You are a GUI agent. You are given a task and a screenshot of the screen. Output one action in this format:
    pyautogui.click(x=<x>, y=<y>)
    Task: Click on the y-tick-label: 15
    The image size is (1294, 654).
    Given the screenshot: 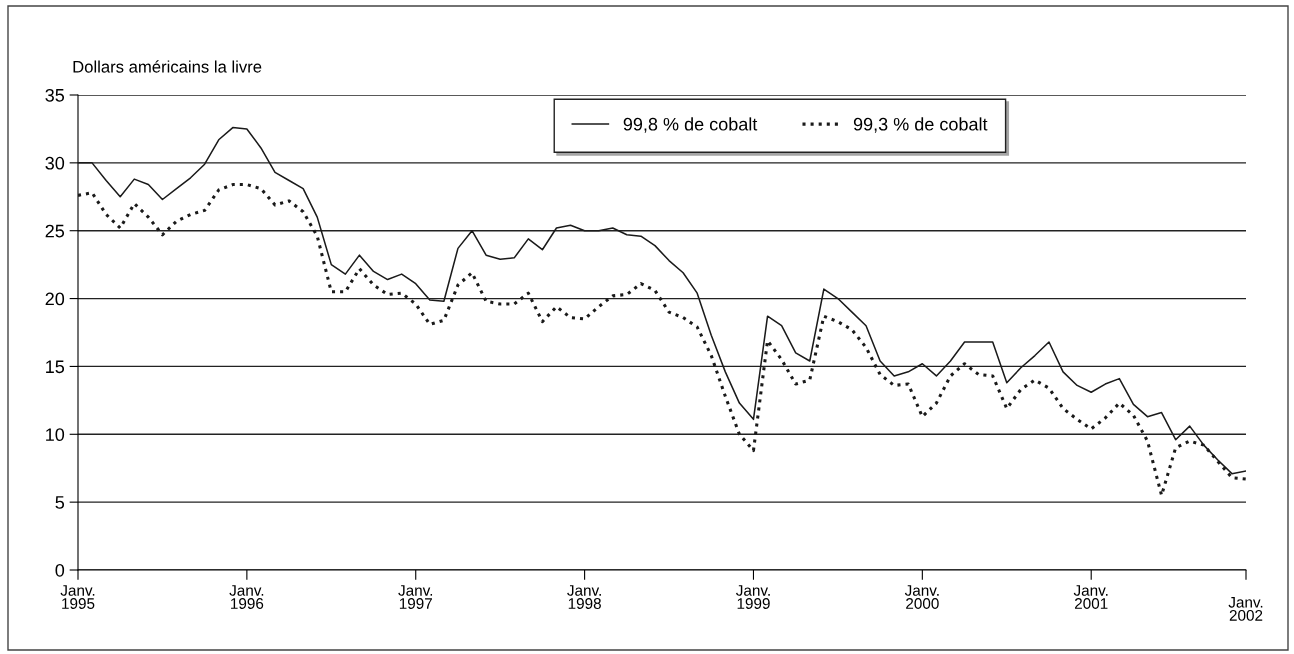 What is the action you would take?
    pyautogui.click(x=55, y=367)
    